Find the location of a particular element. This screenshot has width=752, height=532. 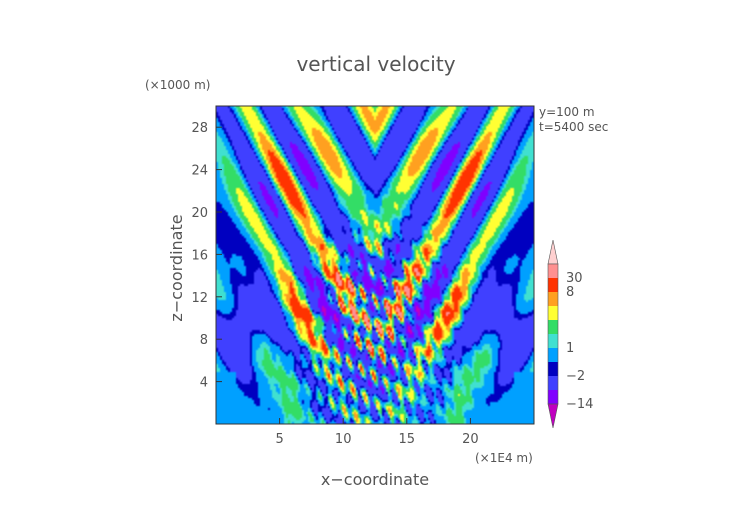

y-tick-label: 4 is located at coordinates (204, 383).